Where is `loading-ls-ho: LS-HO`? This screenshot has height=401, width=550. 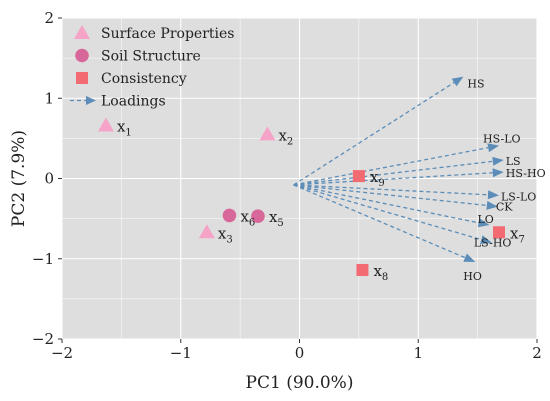
loading-ls-ho: LS-HO is located at coordinates (402, 217).